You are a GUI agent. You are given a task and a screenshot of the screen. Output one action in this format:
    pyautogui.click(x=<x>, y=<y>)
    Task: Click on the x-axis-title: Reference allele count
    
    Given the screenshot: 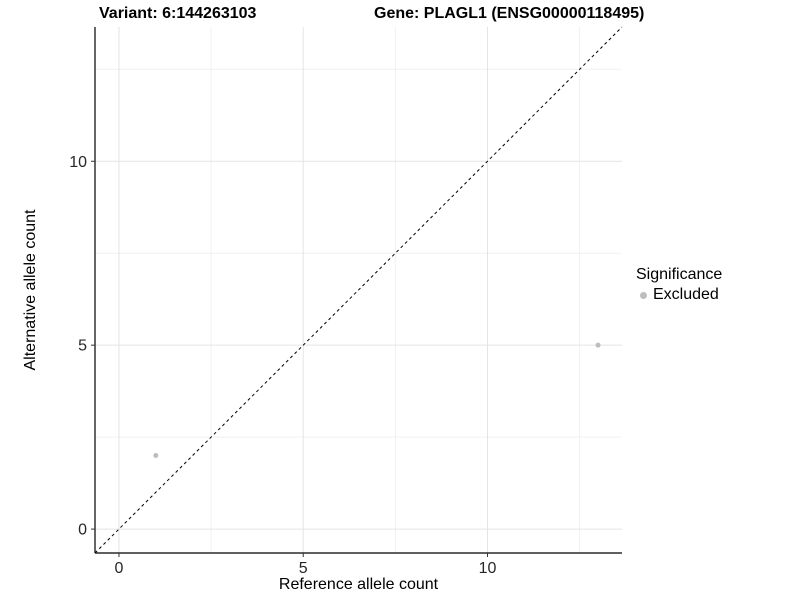 What is the action you would take?
    pyautogui.click(x=358, y=584)
    